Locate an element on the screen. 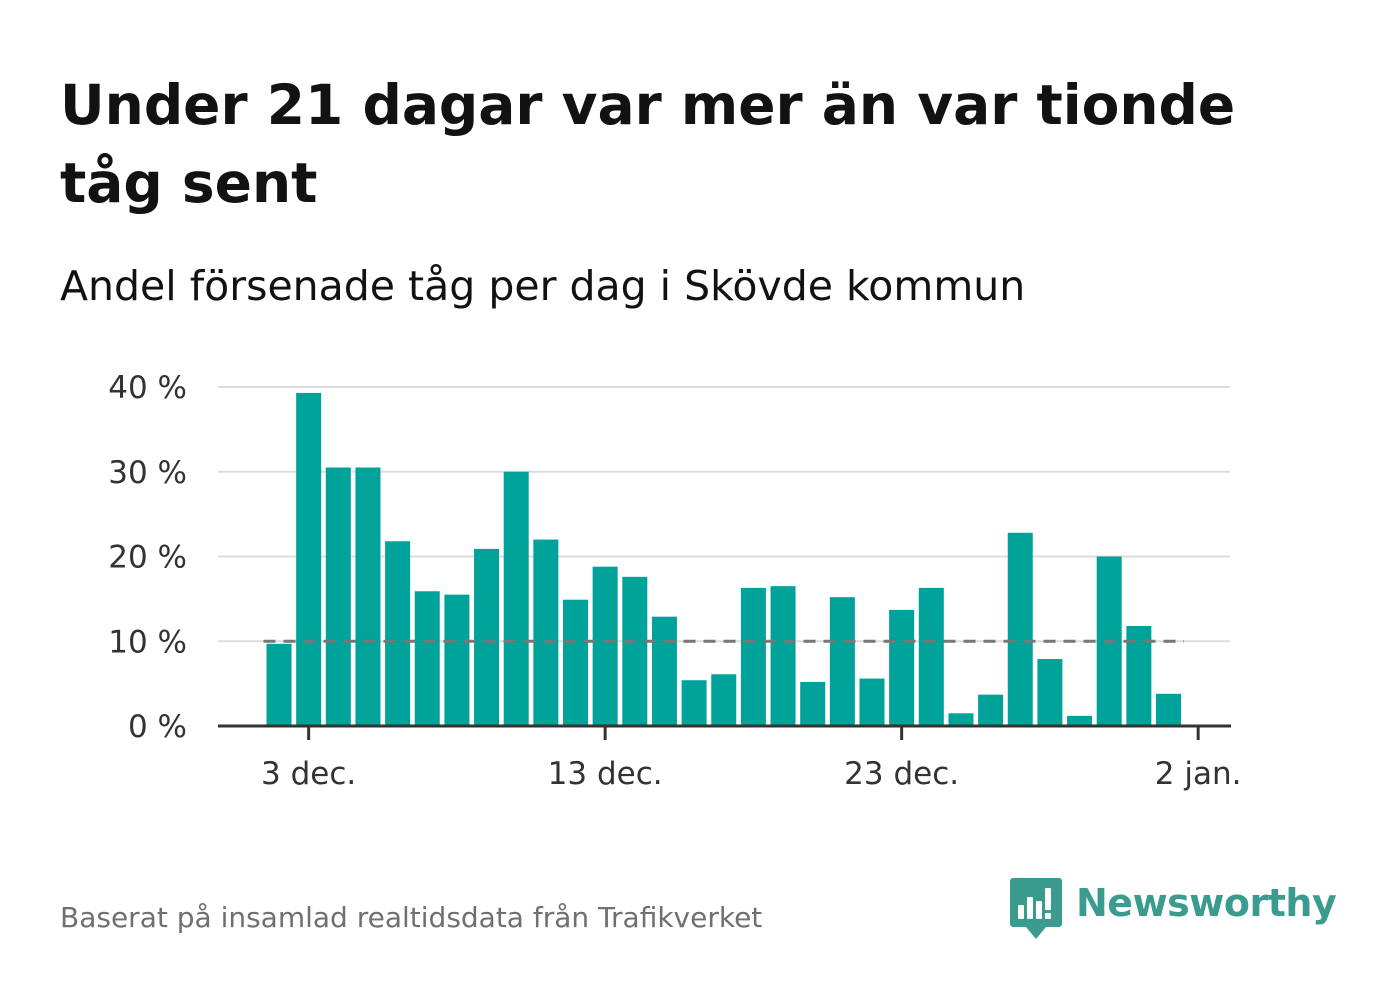 The width and height of the screenshot is (1382, 999). y-axis-labels: 0 % 10 % 20 % 30 % 40 % is located at coordinates (147, 557).